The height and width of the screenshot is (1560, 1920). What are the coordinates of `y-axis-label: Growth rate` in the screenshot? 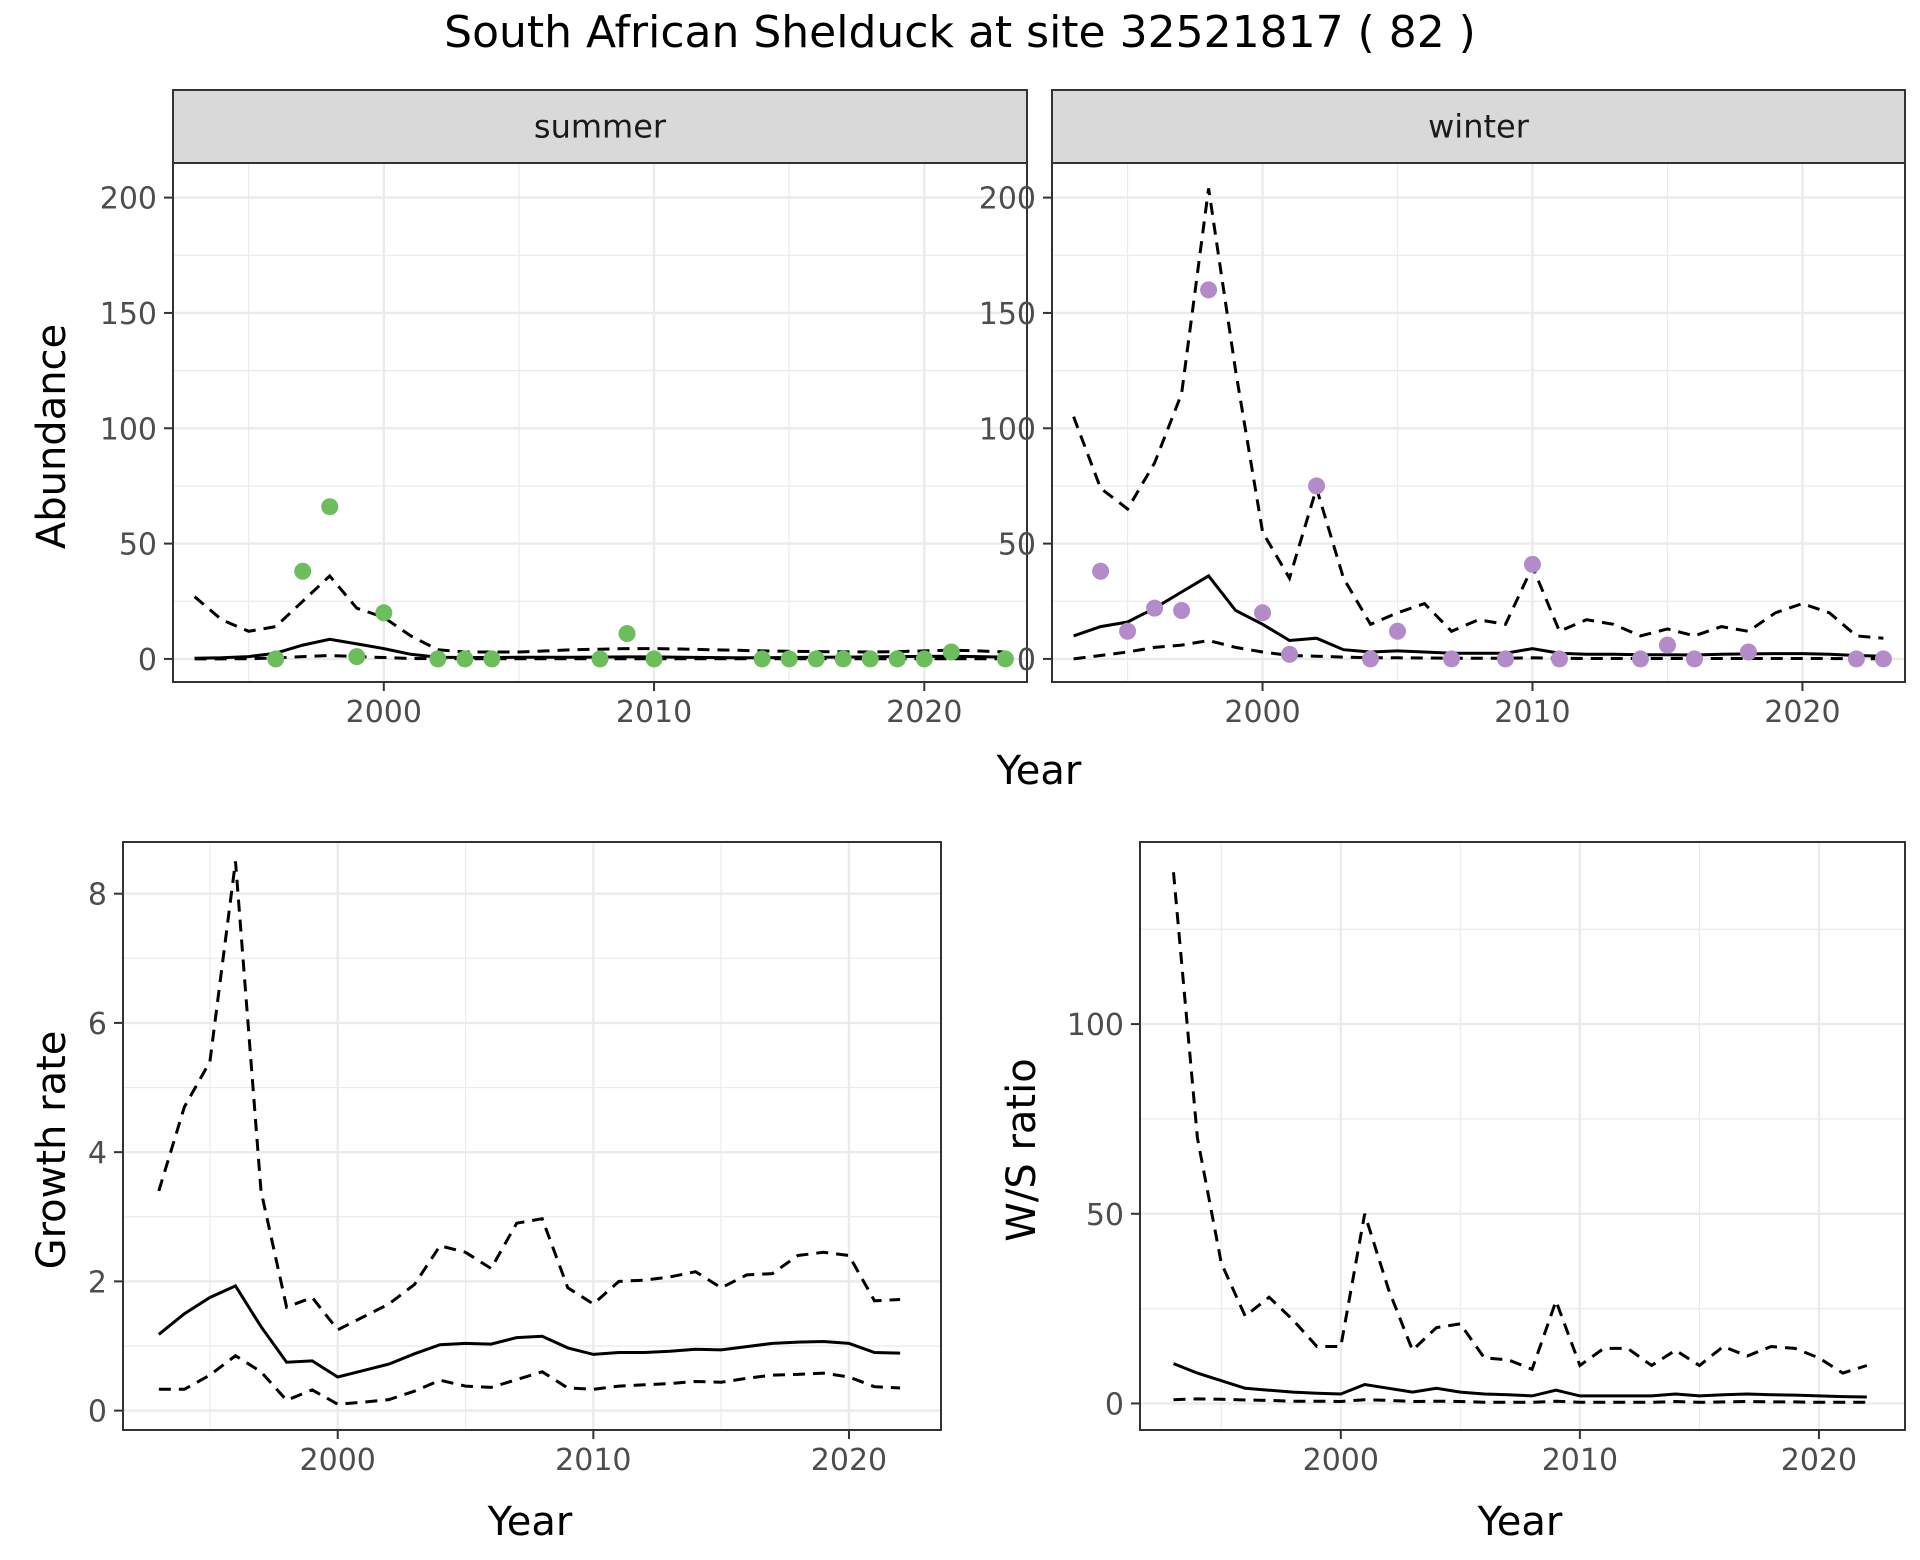 It's located at (52, 1150).